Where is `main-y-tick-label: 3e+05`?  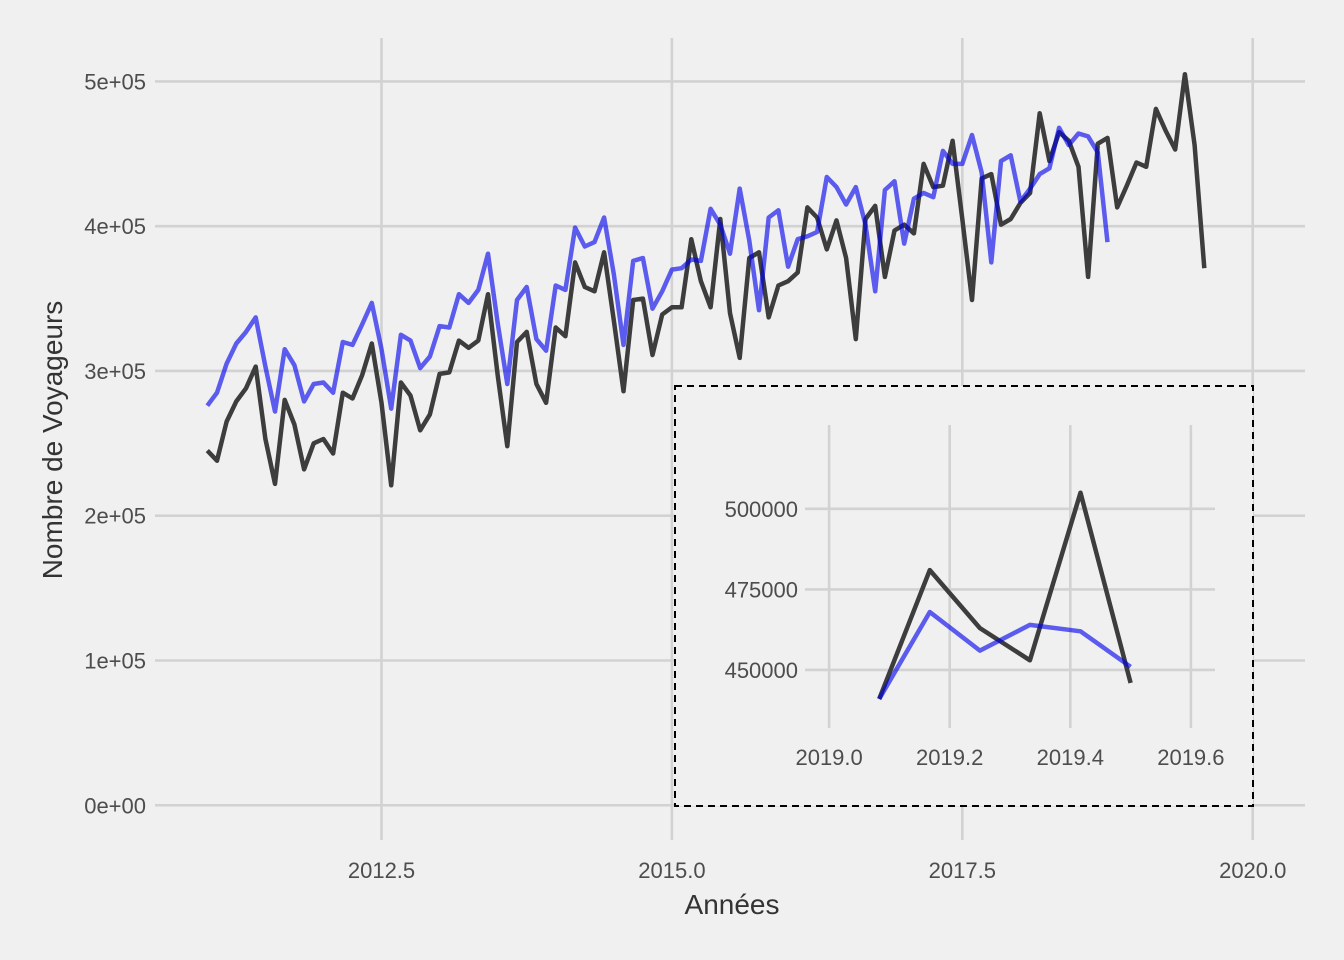 main-y-tick-label: 3e+05 is located at coordinates (115, 371).